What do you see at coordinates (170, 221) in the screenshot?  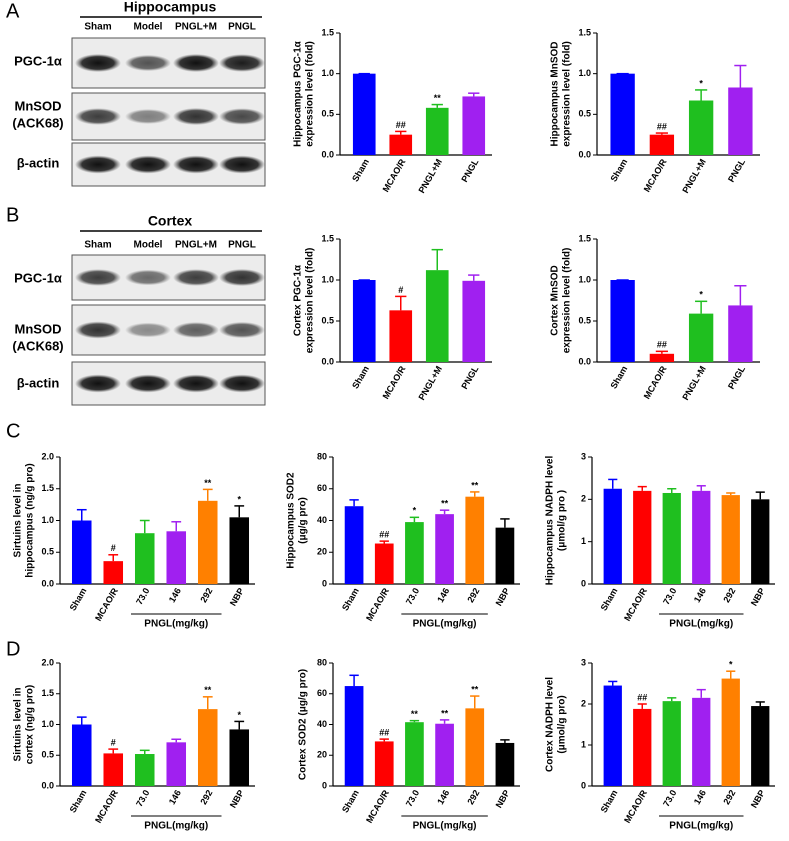 I see `blot-title: Cortex` at bounding box center [170, 221].